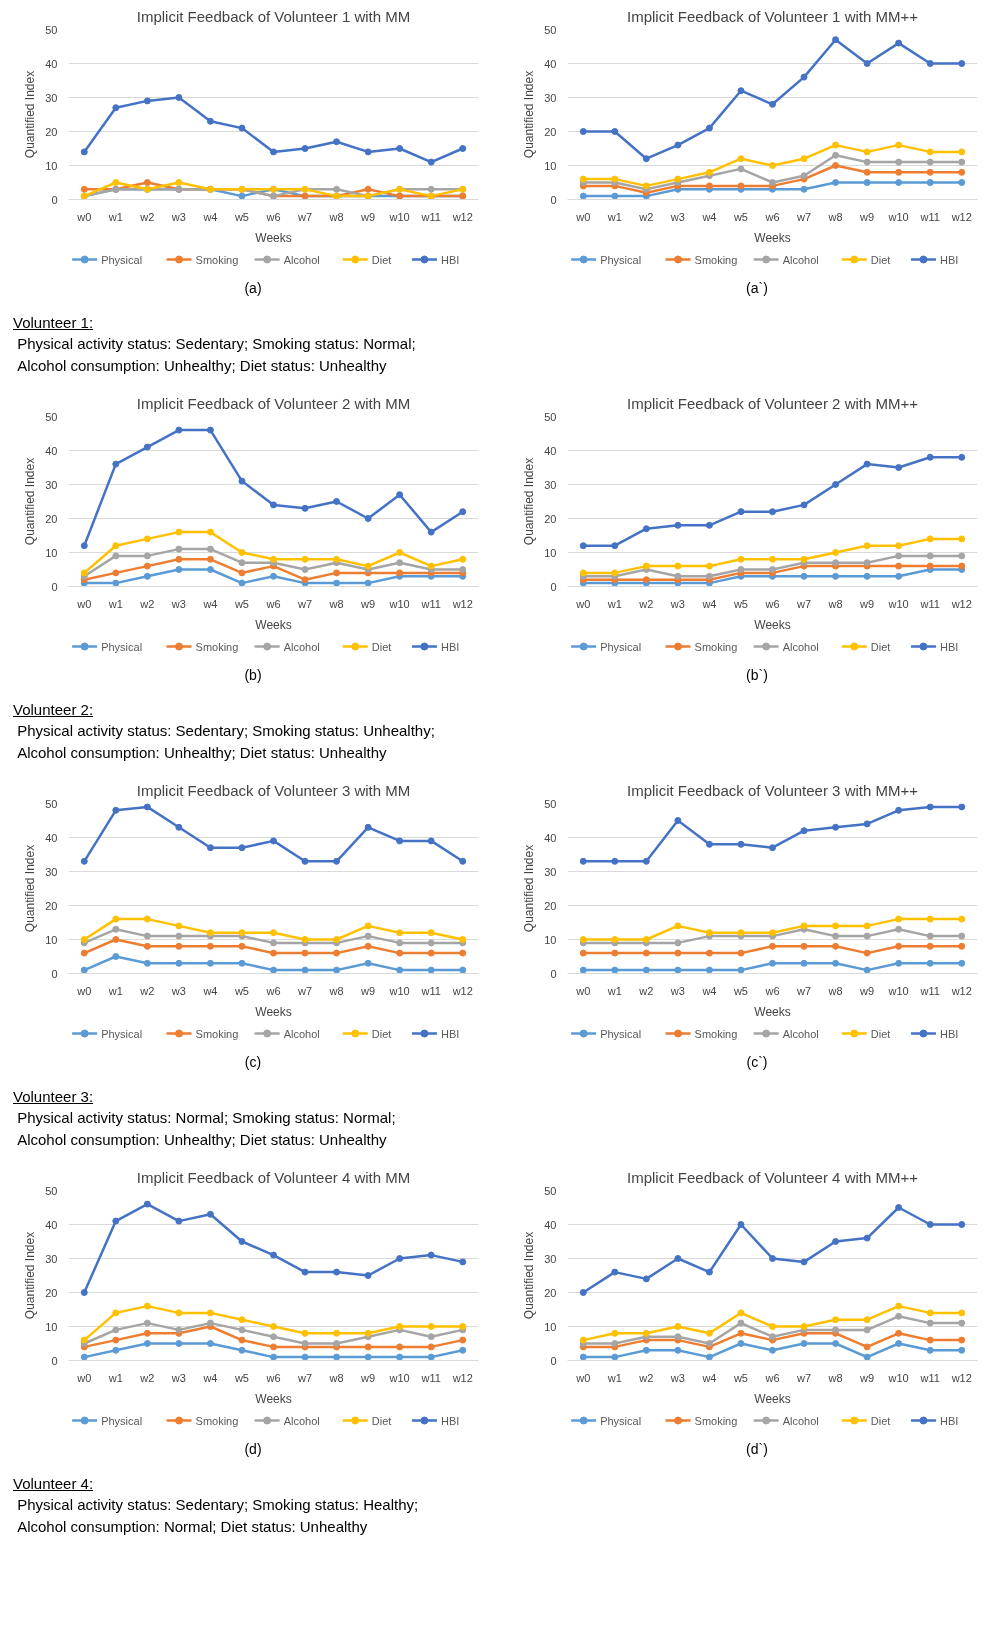  Describe the element at coordinates (773, 790) in the screenshot. I see `chart-title: Implicit Feedback of Volunteer 3 with MM++` at that location.